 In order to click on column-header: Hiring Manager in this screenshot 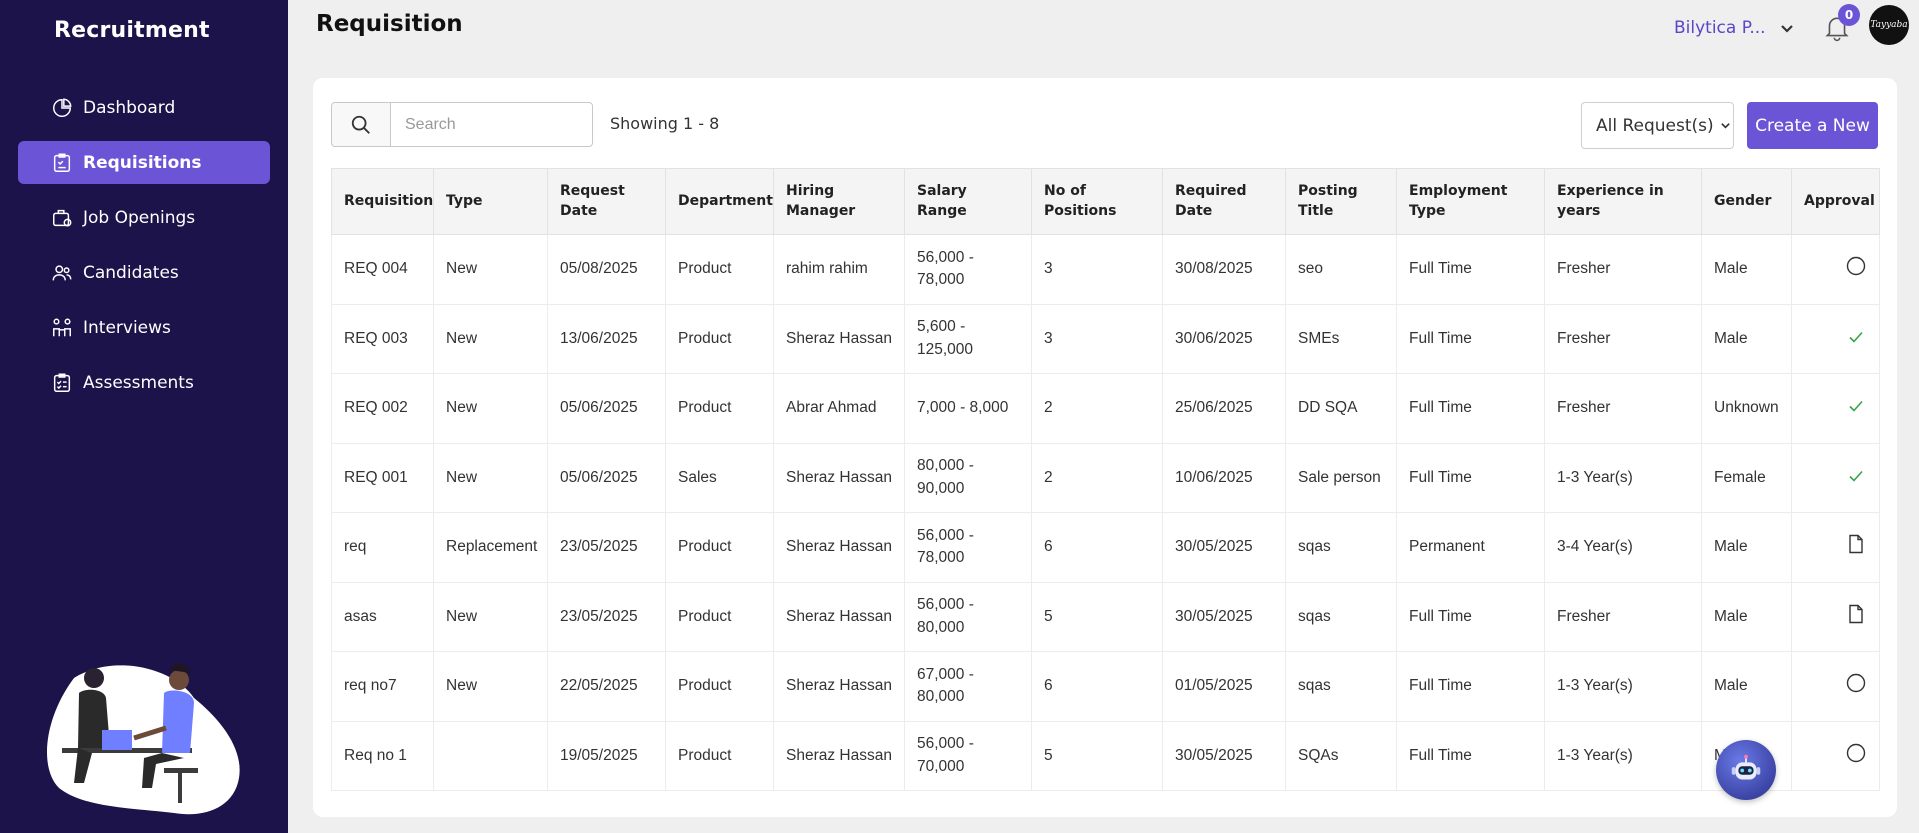, I will do `click(839, 201)`.